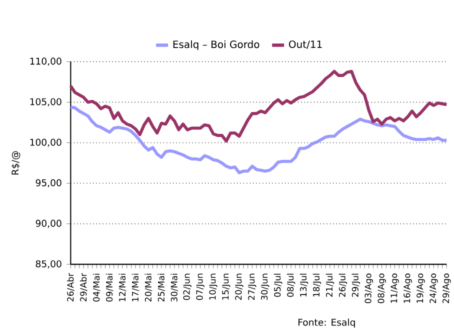 The height and width of the screenshot is (335, 454). Describe the element at coordinates (110, 288) in the screenshot. I see `x-tick-label: 09/Mai` at that location.